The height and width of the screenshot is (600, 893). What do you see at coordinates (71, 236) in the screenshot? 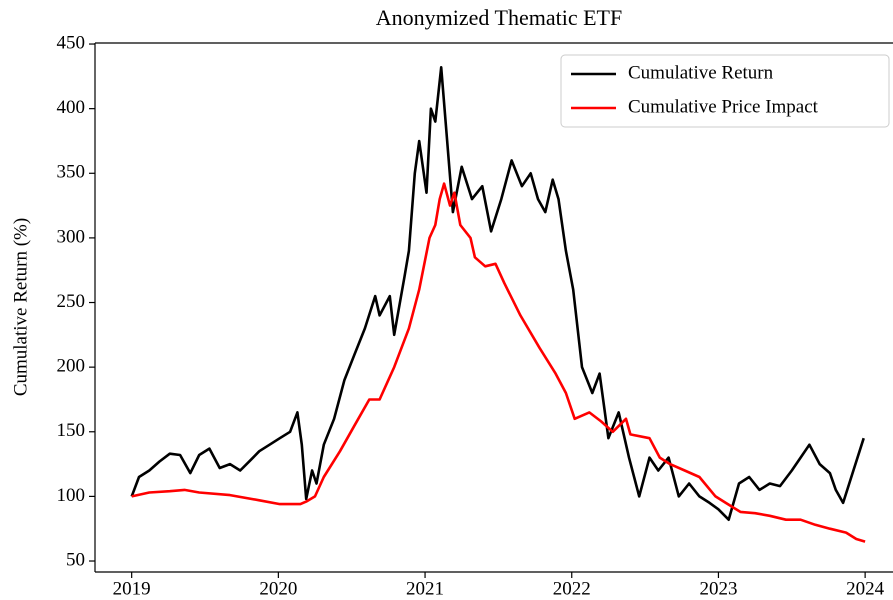
I see `y-tick-label: 300` at bounding box center [71, 236].